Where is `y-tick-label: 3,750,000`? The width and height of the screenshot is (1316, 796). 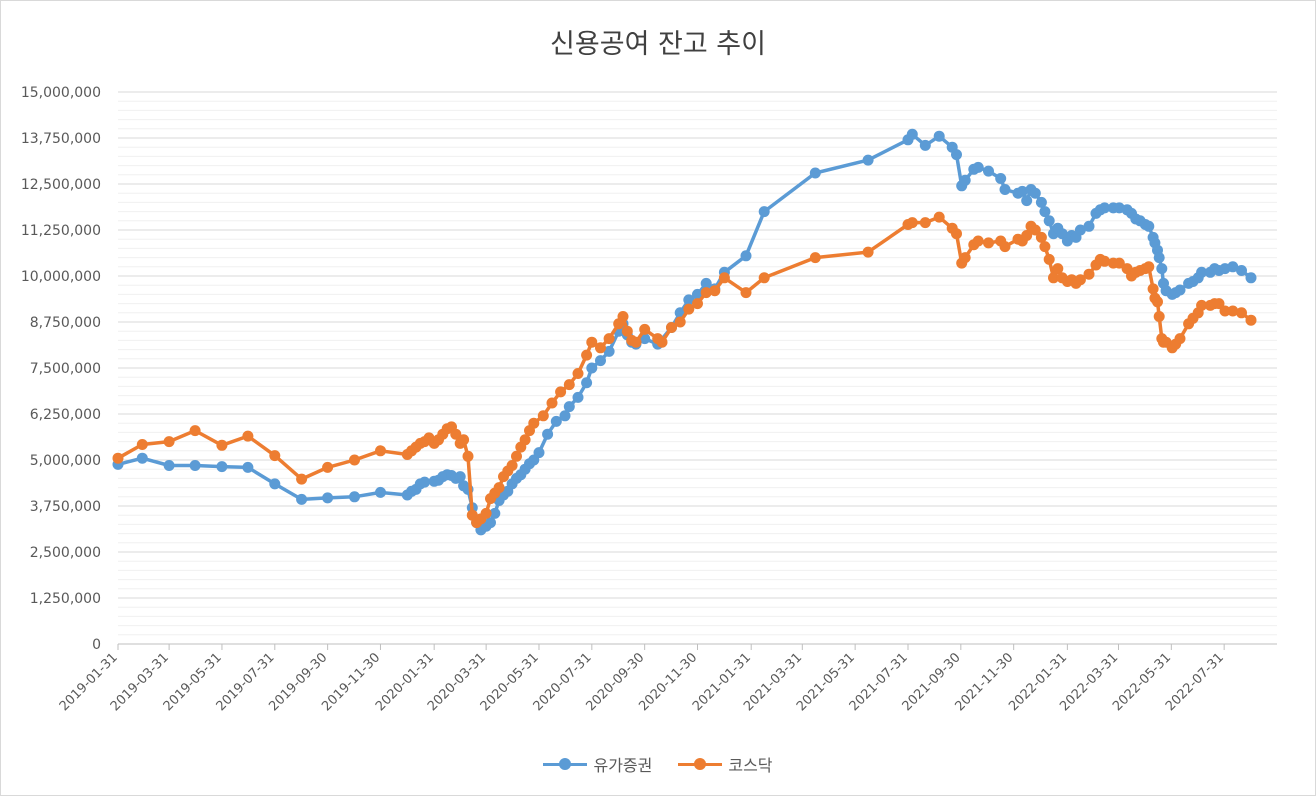
y-tick-label: 3,750,000 is located at coordinates (65, 507).